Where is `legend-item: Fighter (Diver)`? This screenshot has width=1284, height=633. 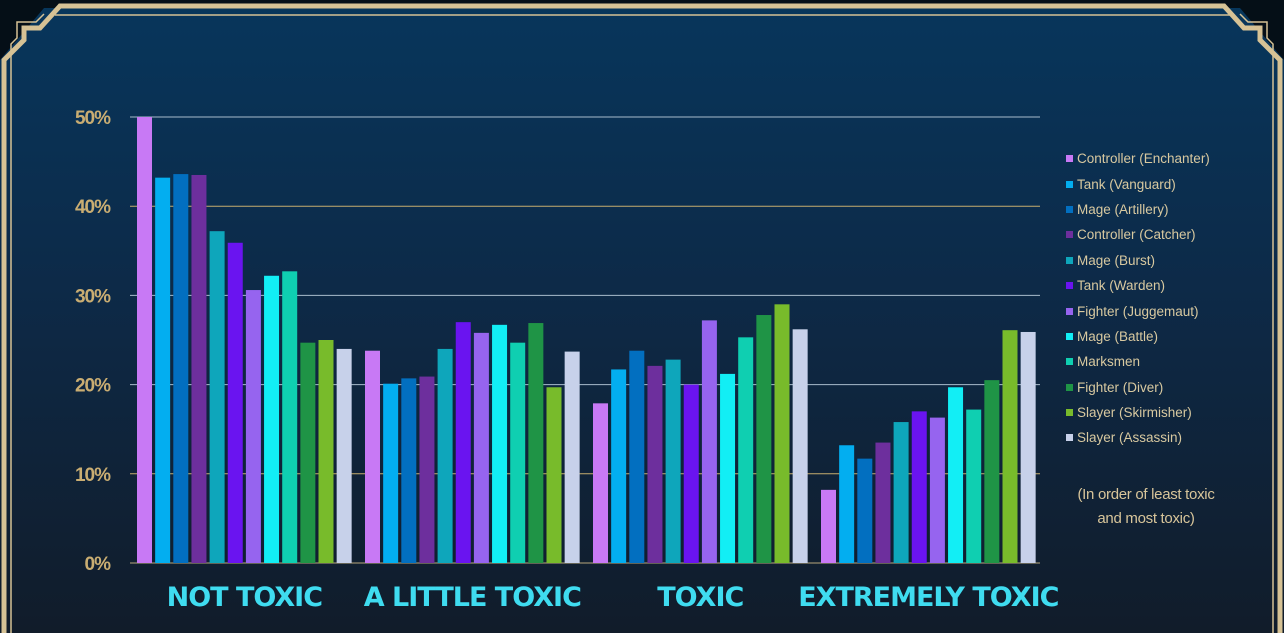 legend-item: Fighter (Diver) is located at coordinates (1166, 387).